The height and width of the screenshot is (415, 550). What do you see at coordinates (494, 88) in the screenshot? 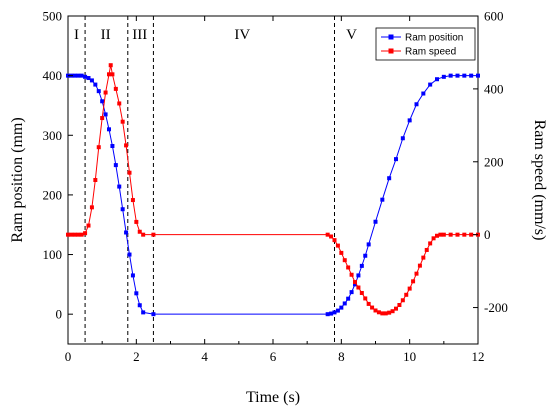
I see `y2-tick-label: 400` at bounding box center [494, 88].